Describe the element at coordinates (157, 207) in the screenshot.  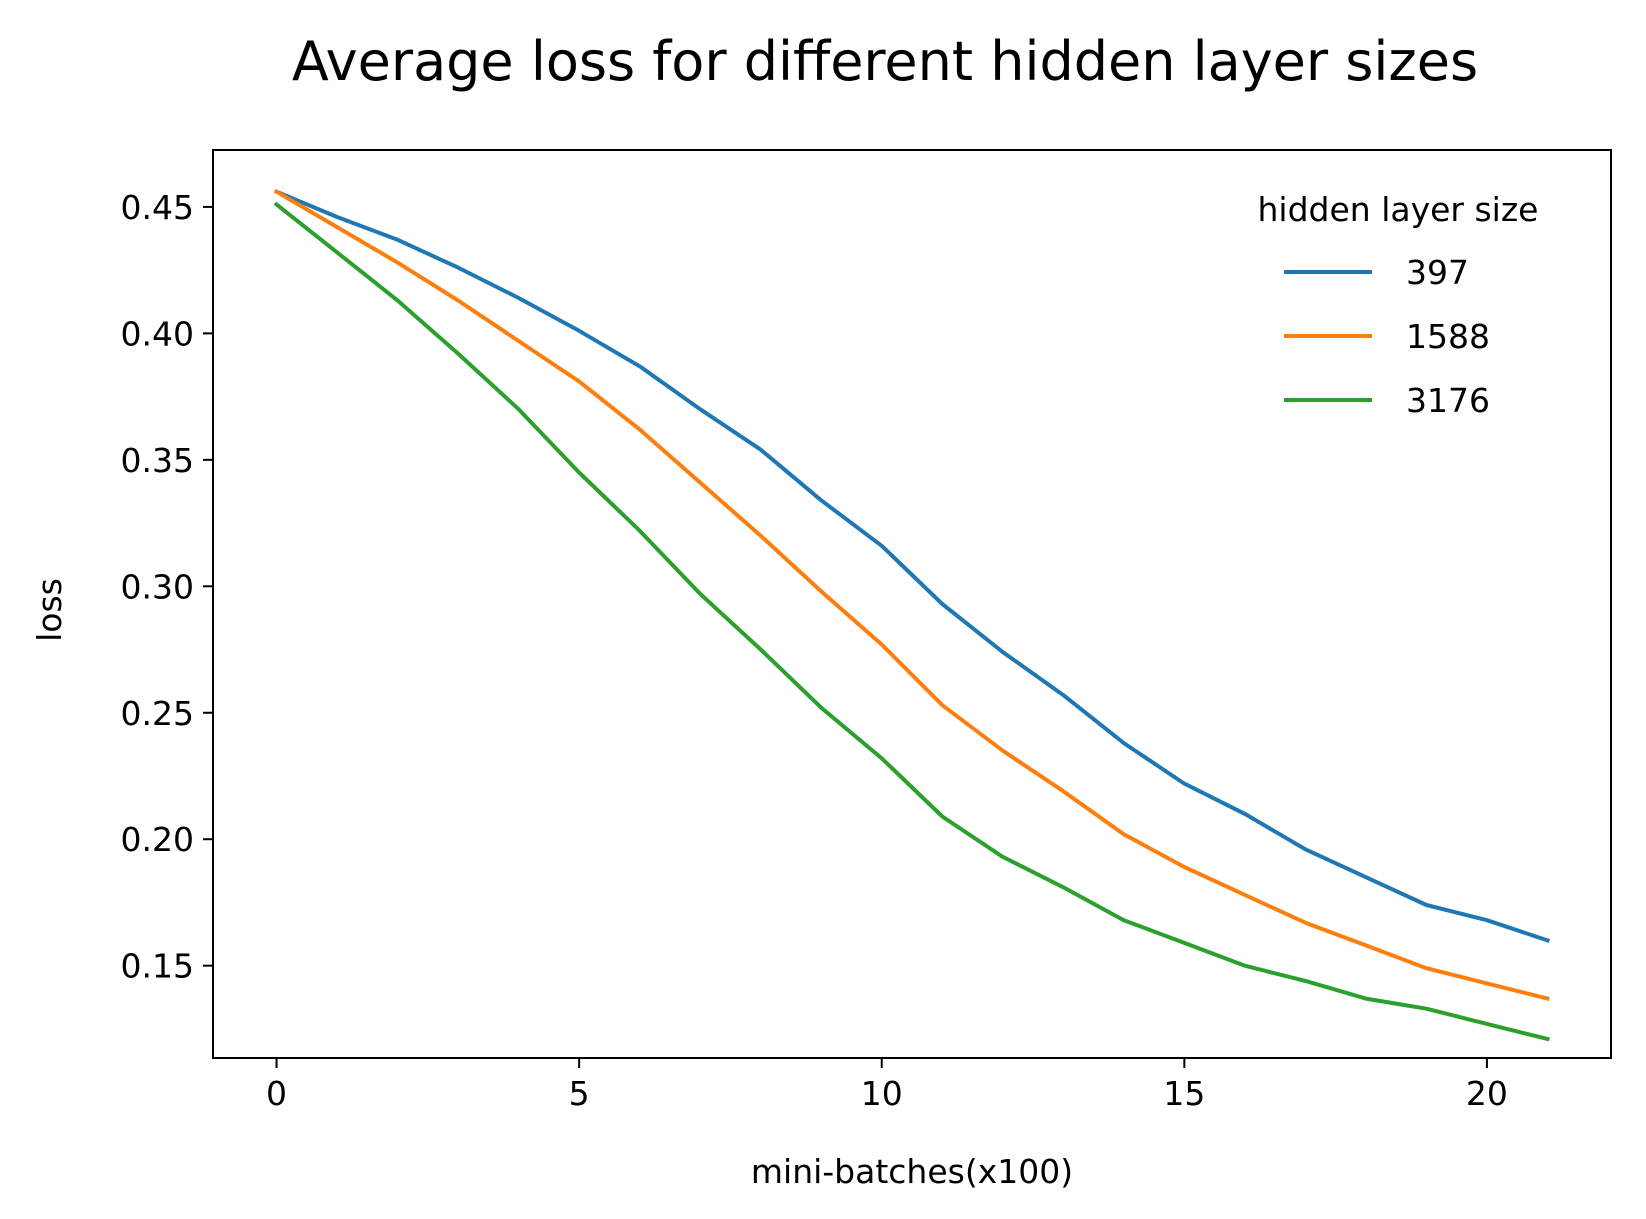
I see `y-tick-label: 0.45` at that location.